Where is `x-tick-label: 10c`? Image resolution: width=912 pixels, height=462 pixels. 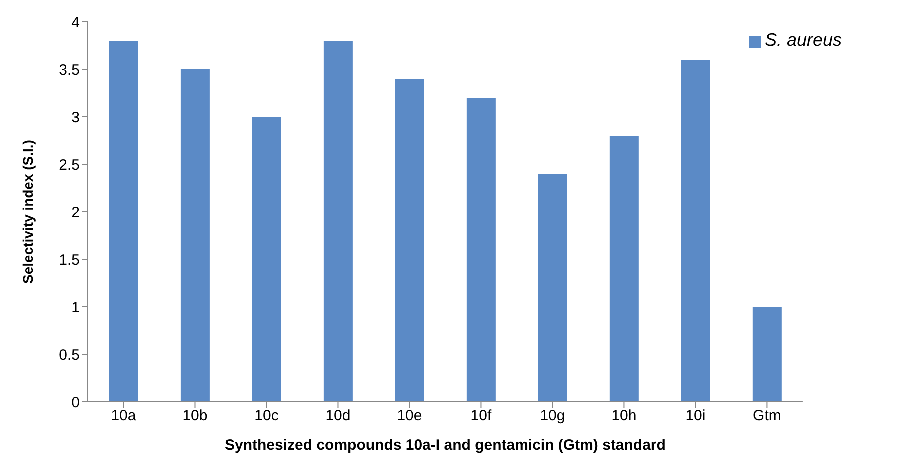 x-tick-label: 10c is located at coordinates (267, 416).